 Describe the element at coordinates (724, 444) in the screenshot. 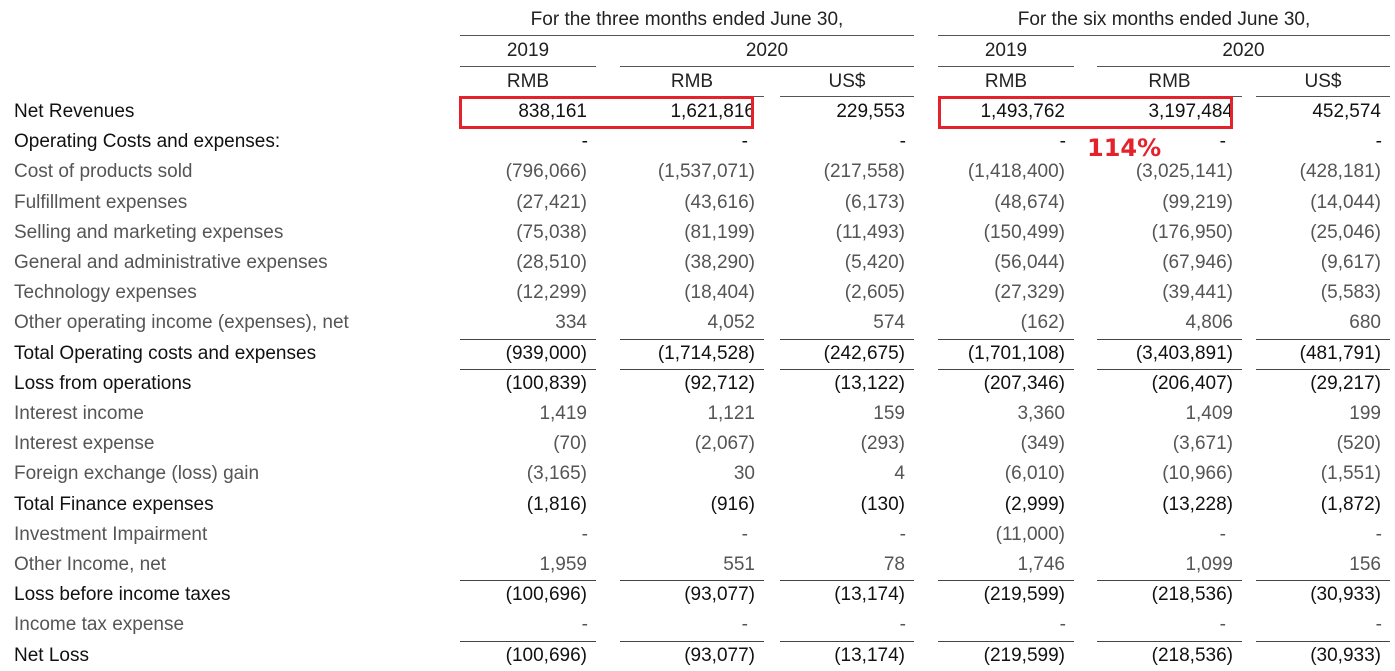

I see `value-cell: (2,067)` at that location.